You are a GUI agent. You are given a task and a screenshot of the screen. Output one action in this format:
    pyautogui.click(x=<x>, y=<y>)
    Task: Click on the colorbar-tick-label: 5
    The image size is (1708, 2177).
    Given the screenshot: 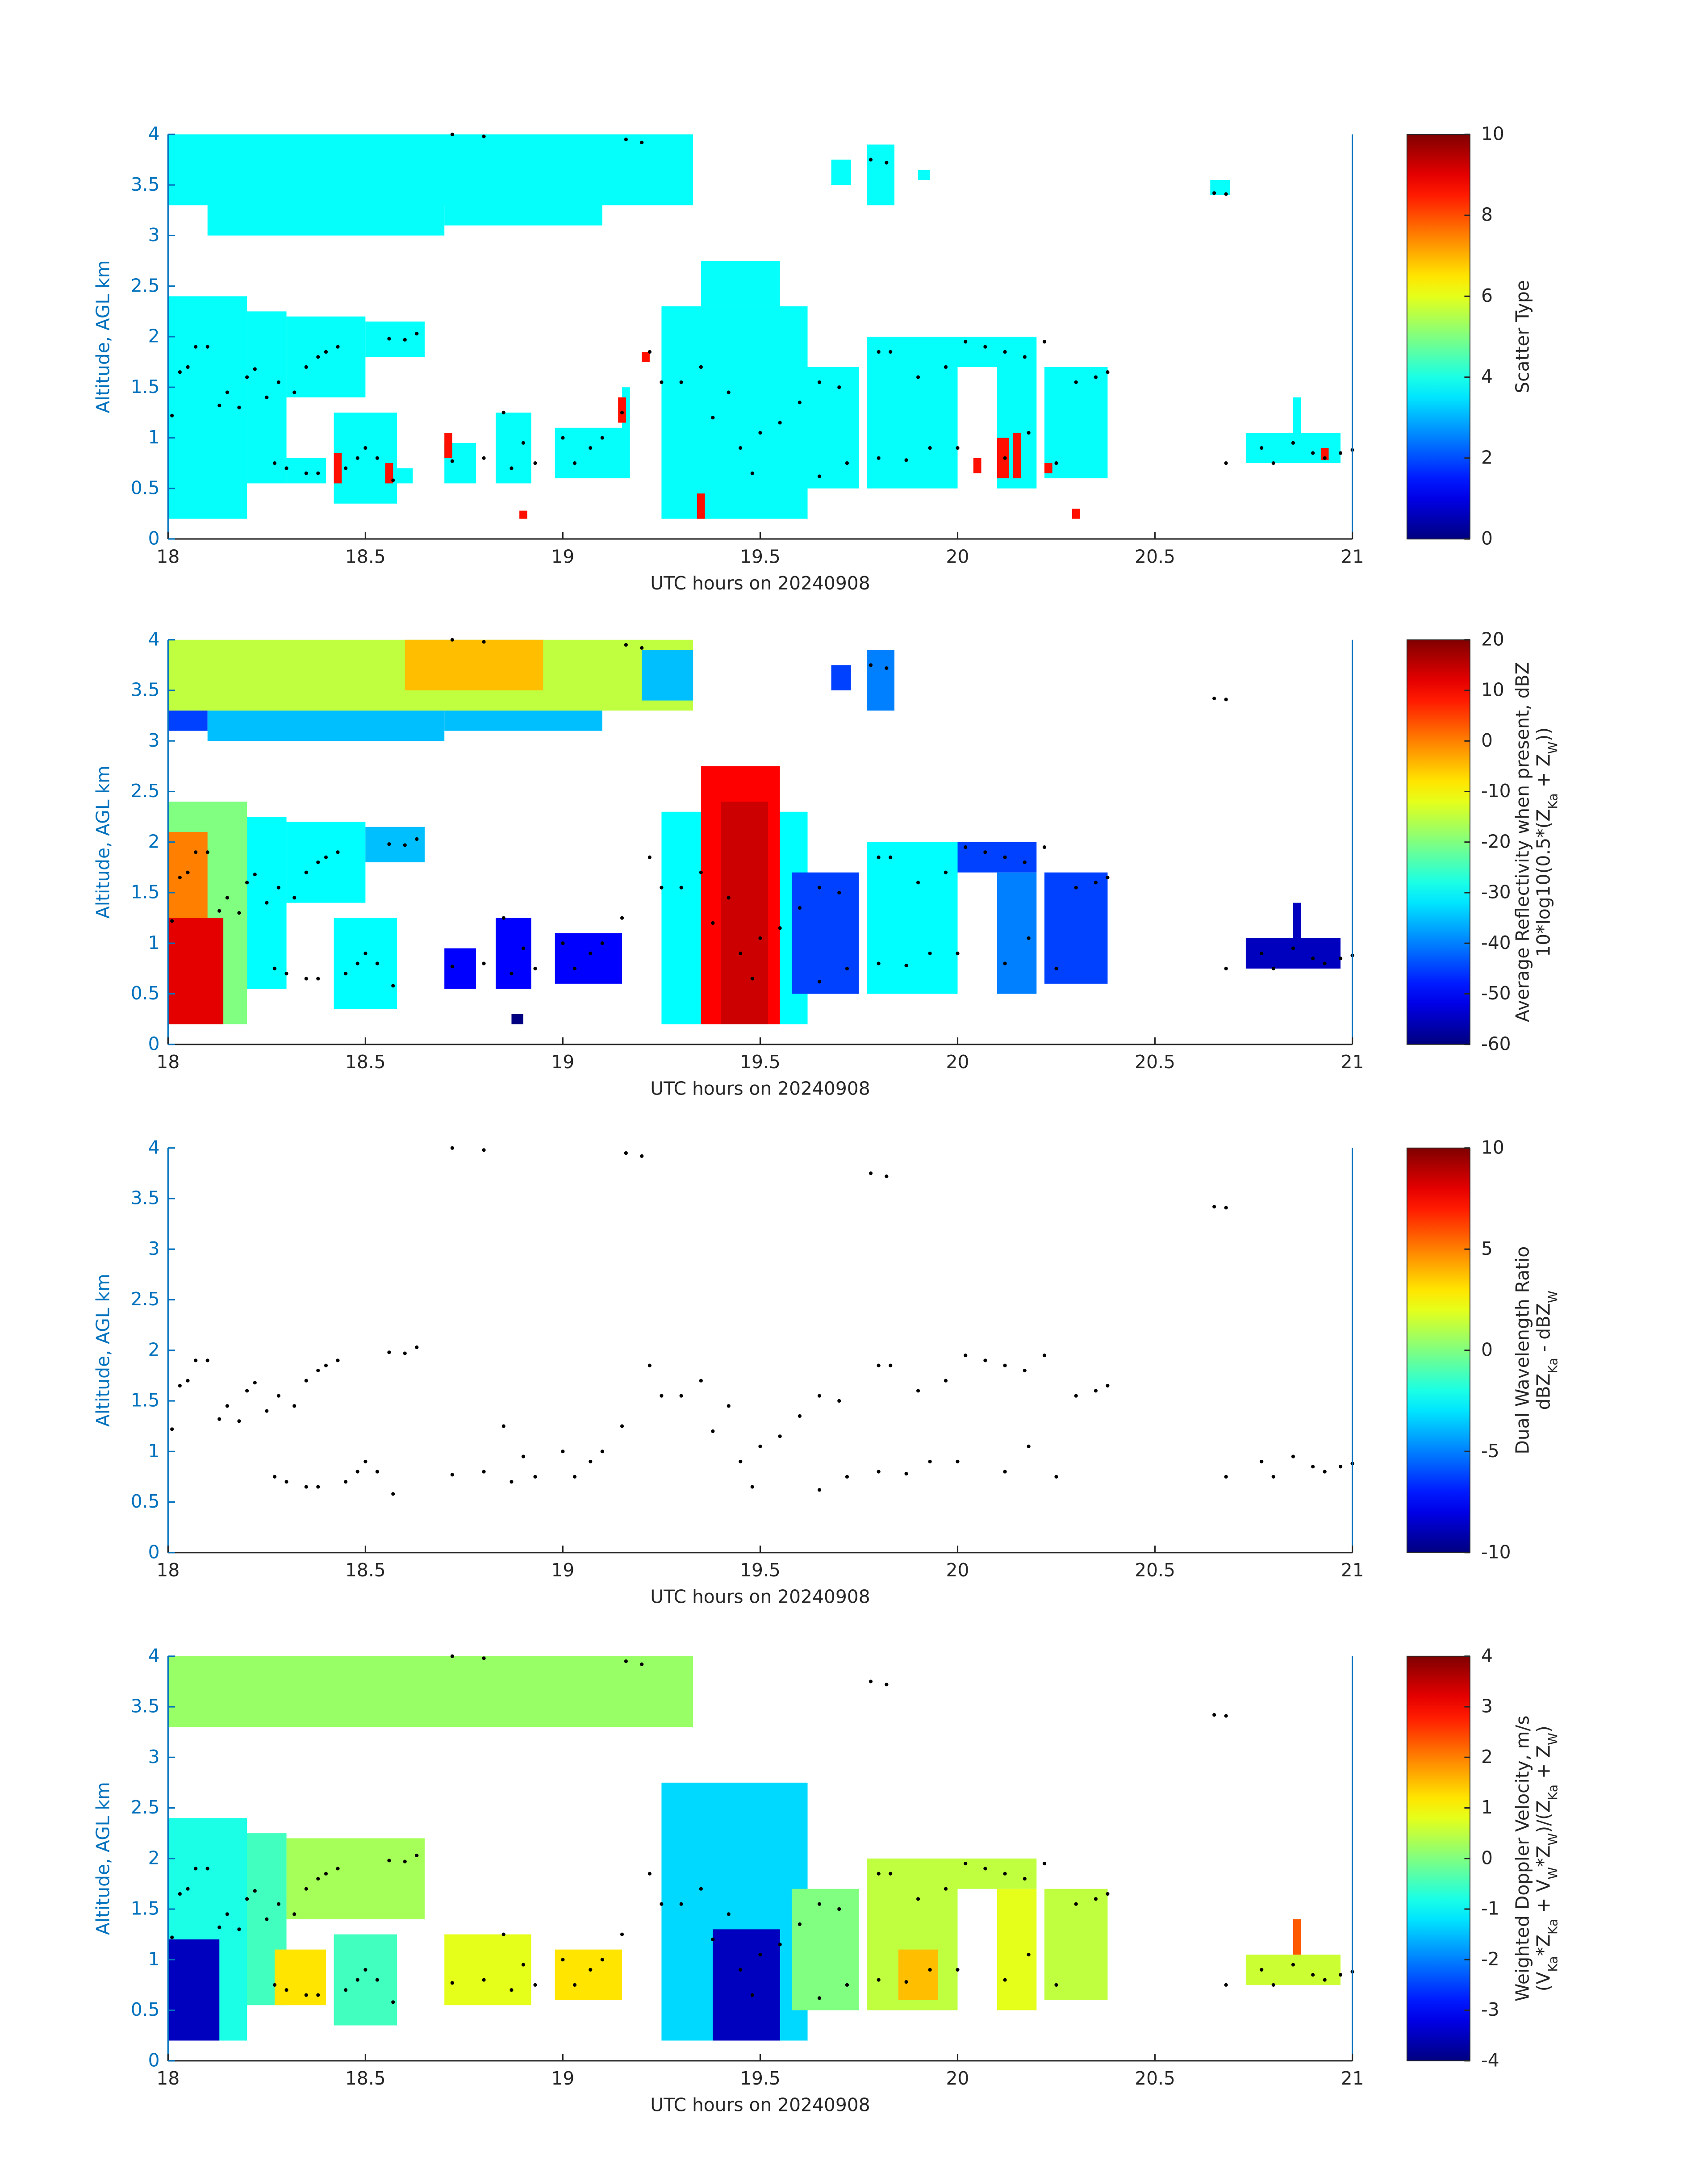 What is the action you would take?
    pyautogui.click(x=1487, y=1248)
    